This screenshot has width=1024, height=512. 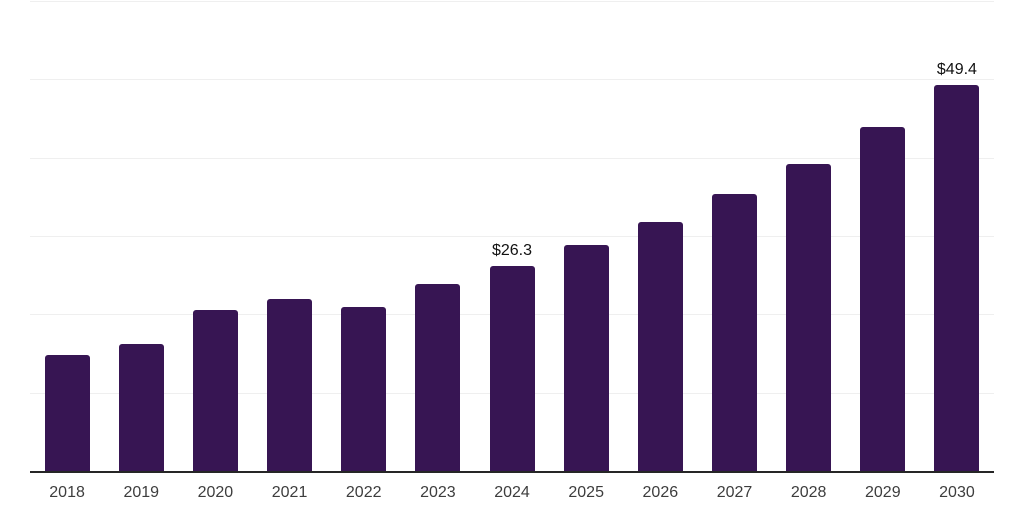 I want to click on bar-2027, so click(x=734, y=332).